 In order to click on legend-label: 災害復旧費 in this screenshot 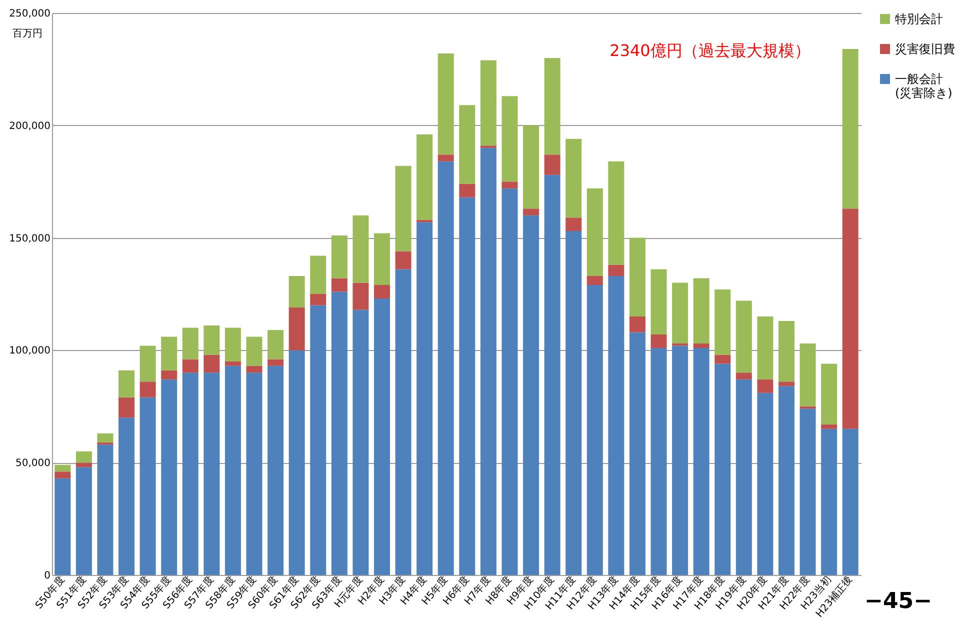, I will do `click(925, 49)`.